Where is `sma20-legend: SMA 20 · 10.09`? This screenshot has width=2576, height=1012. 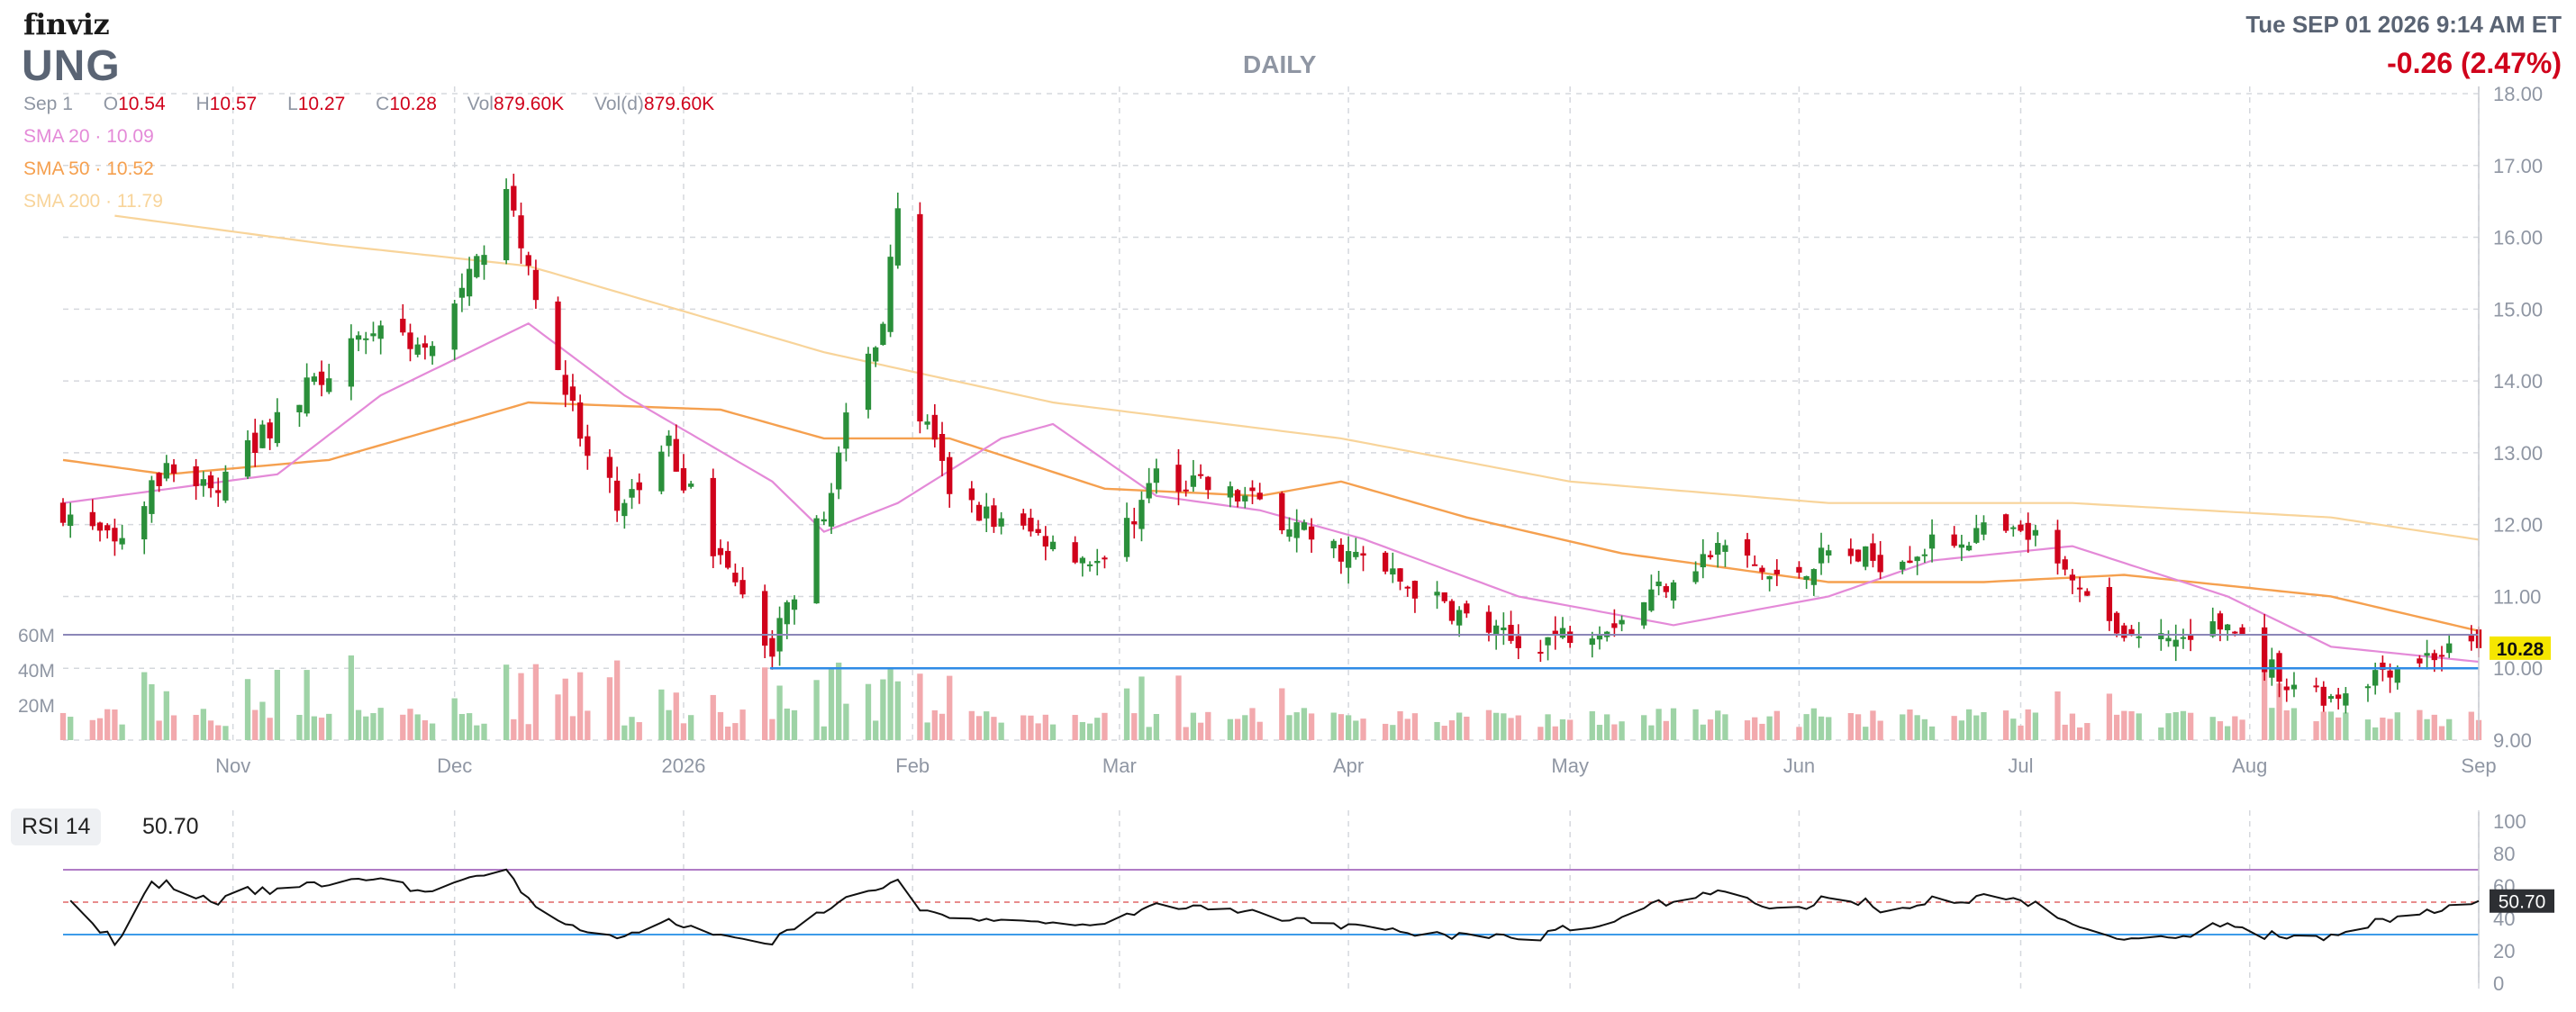
sma20-legend: SMA 20 · 10.09 is located at coordinates (88, 136).